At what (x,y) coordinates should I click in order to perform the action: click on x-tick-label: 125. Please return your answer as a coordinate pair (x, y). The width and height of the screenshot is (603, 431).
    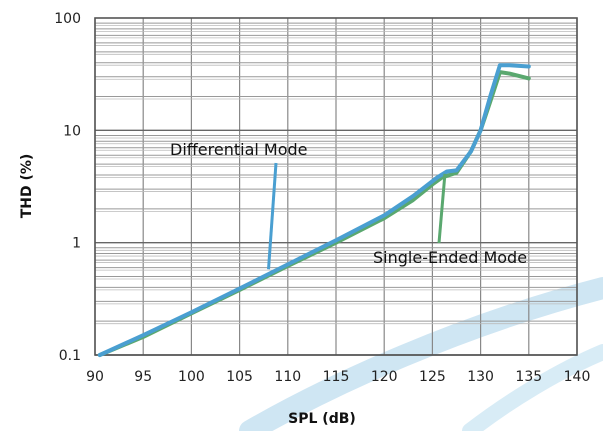
    Looking at the image, I should click on (432, 377).